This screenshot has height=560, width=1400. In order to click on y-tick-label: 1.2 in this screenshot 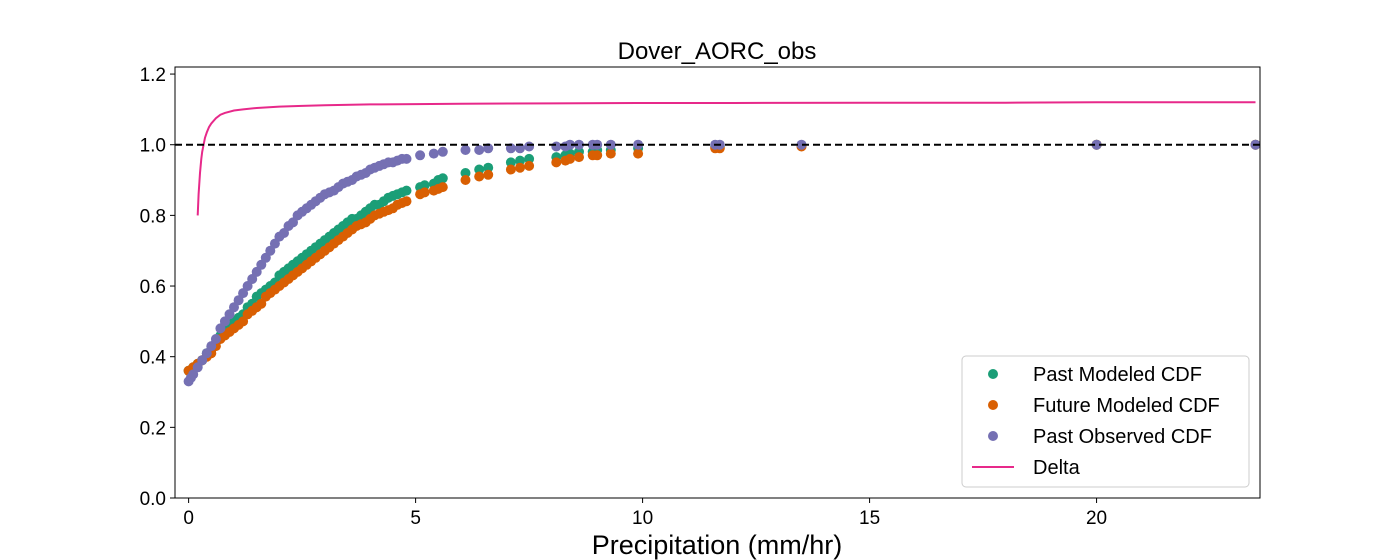, I will do `click(153, 75)`.